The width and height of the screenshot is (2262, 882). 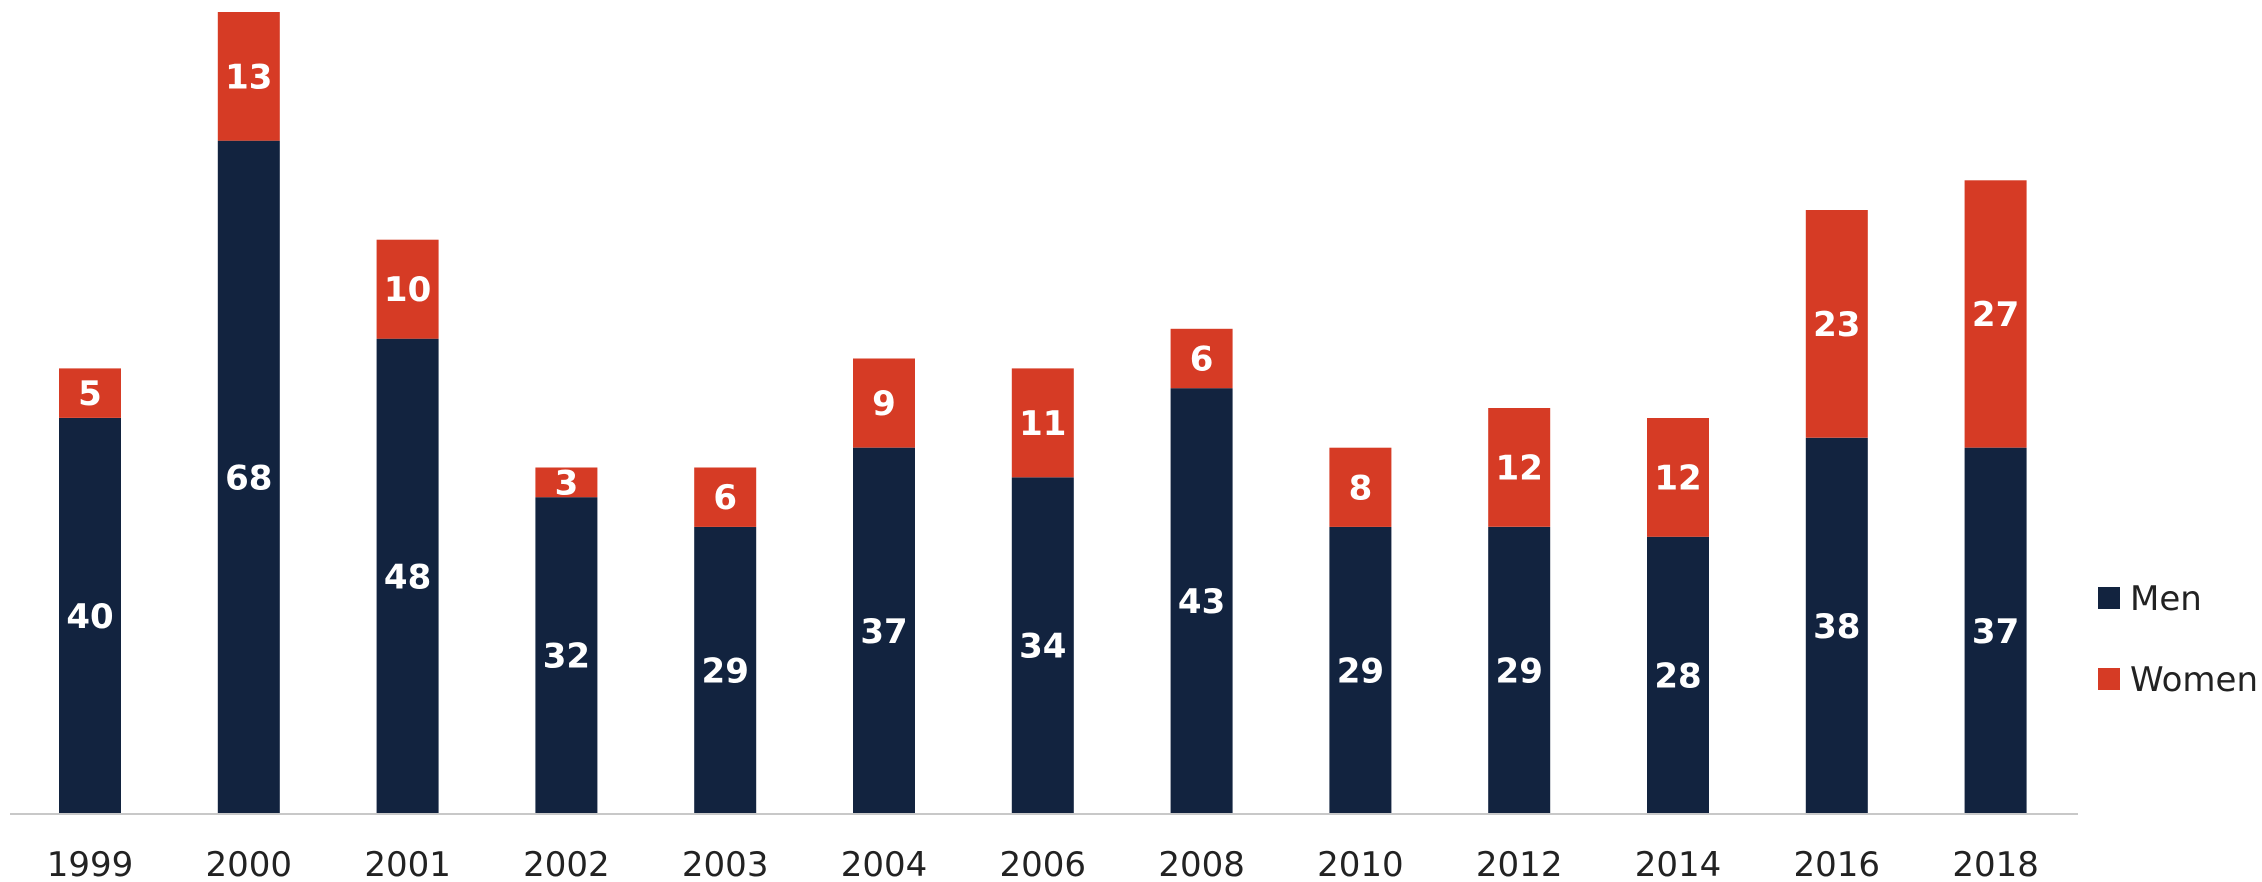 I want to click on bar-men-2004, so click(x=884, y=630).